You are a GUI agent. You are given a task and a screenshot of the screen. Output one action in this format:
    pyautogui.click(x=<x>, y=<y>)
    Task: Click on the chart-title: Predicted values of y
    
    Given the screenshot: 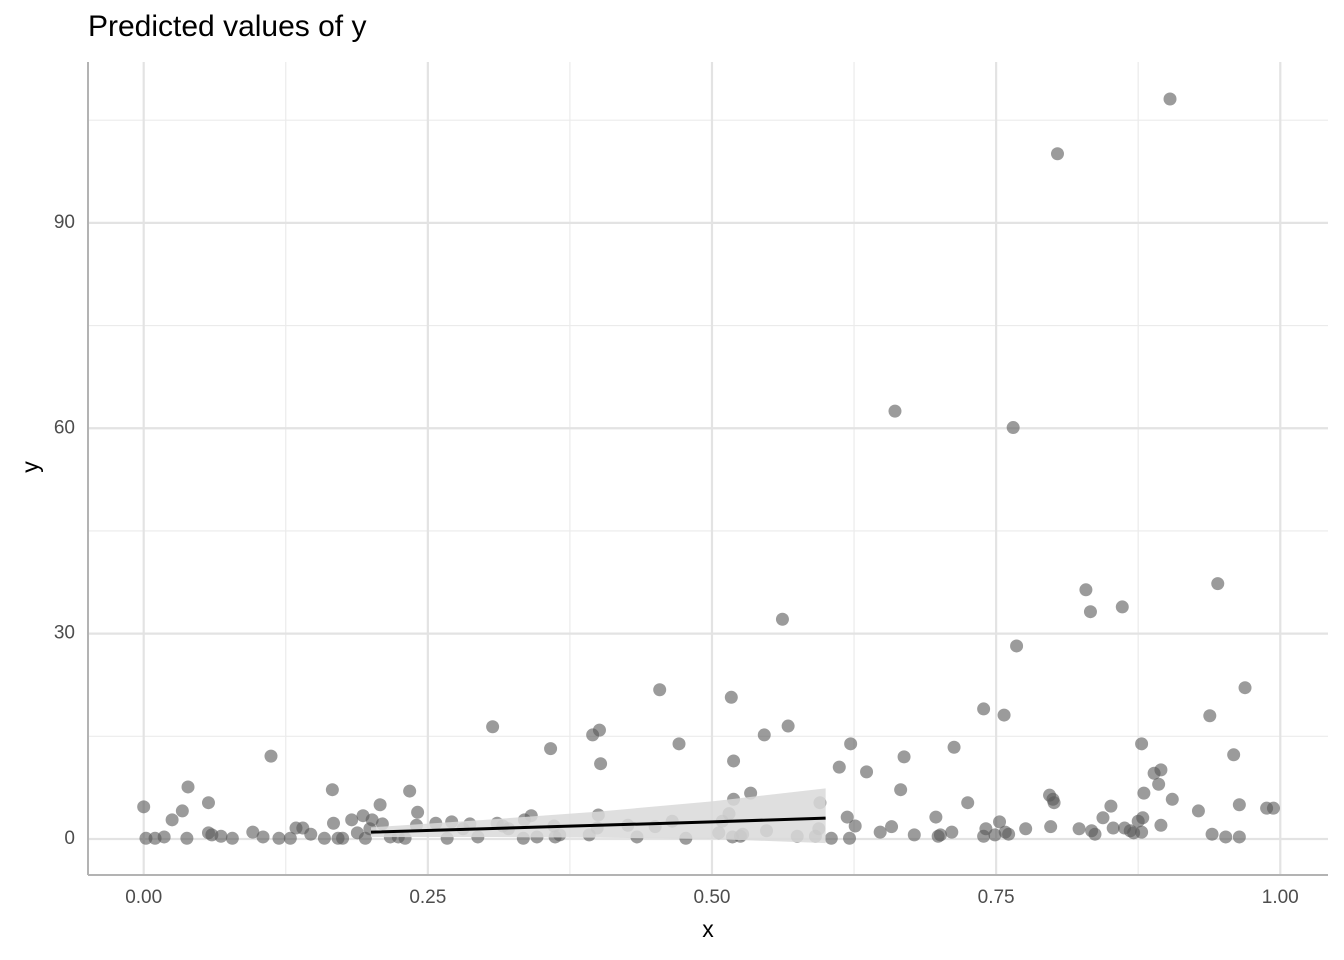 What is the action you would take?
    pyautogui.click(x=227, y=26)
    